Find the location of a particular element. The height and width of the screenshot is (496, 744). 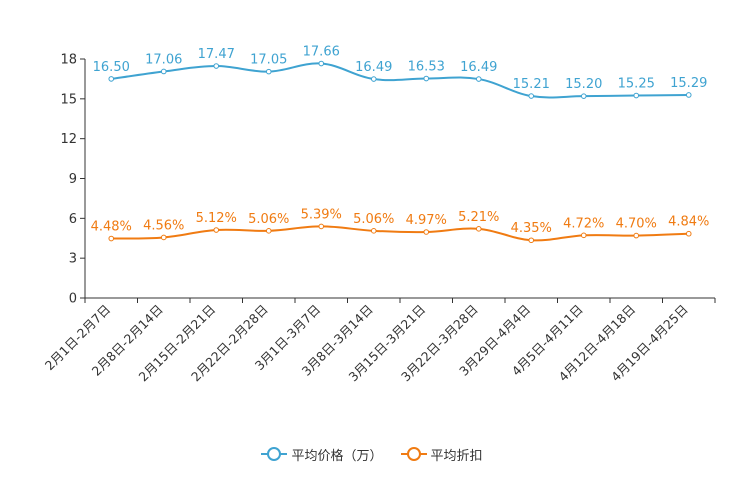

series-line-price is located at coordinates (400, 80).